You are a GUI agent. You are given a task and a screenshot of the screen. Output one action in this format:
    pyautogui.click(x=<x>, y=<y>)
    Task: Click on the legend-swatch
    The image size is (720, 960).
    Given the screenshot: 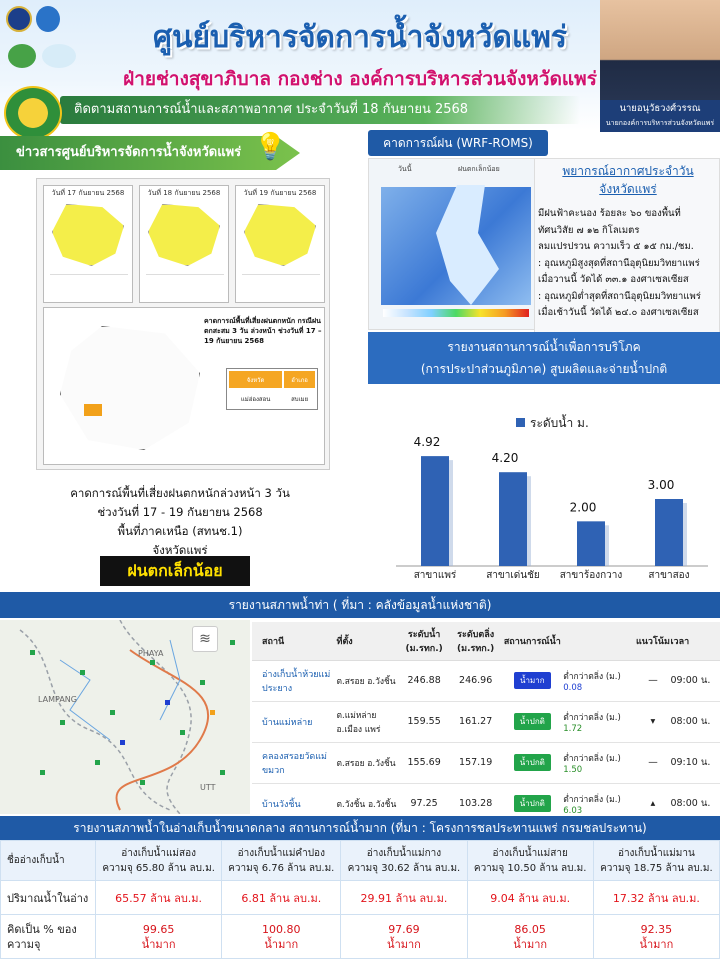 What is the action you would take?
    pyautogui.click(x=520, y=422)
    